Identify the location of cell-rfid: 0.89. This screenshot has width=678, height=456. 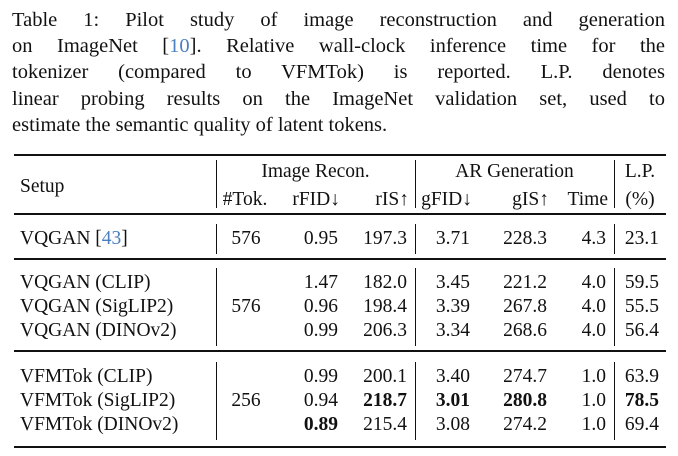
(320, 424).